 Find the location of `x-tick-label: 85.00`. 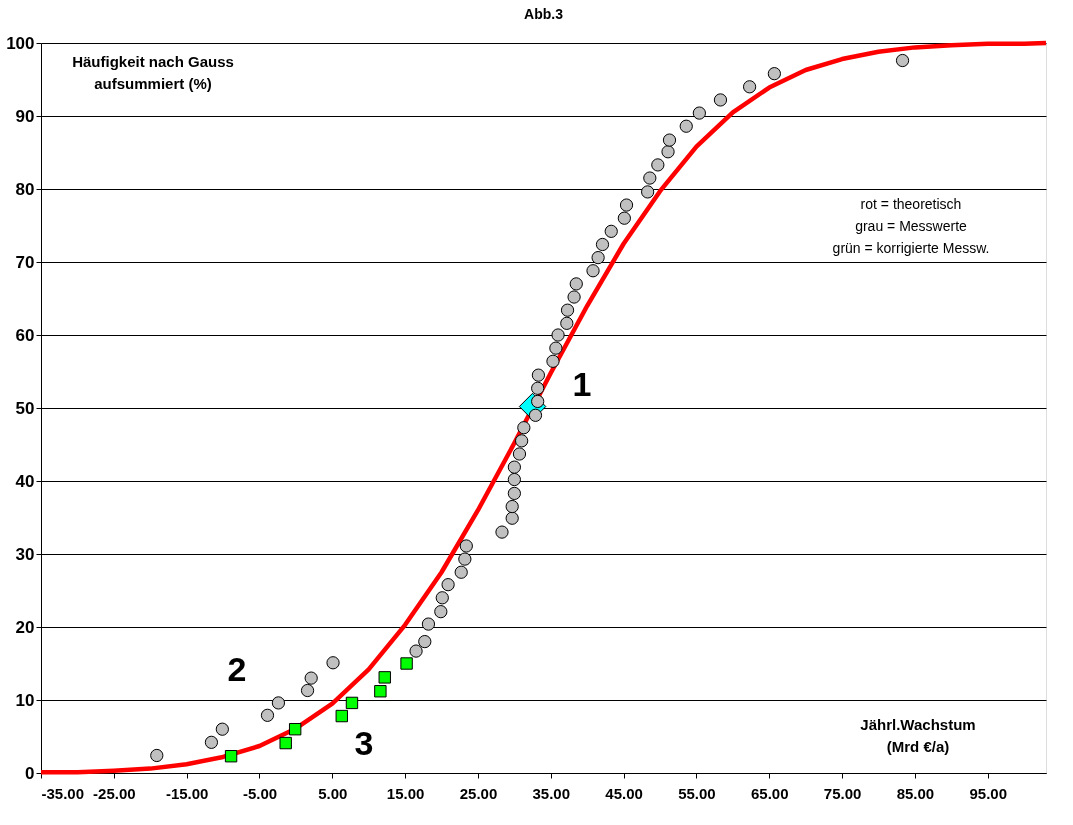

x-tick-label: 85.00 is located at coordinates (915, 793).